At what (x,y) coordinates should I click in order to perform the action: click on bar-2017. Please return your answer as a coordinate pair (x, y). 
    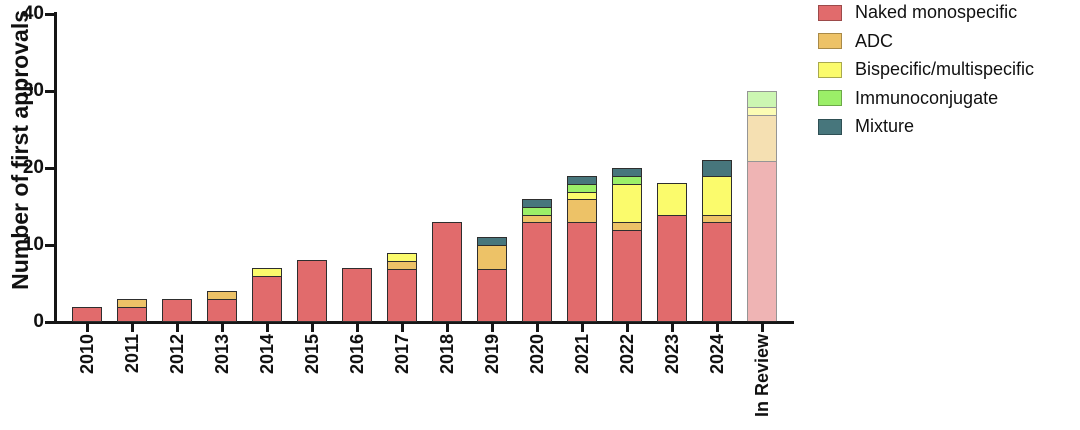
    Looking at the image, I should click on (402, 288).